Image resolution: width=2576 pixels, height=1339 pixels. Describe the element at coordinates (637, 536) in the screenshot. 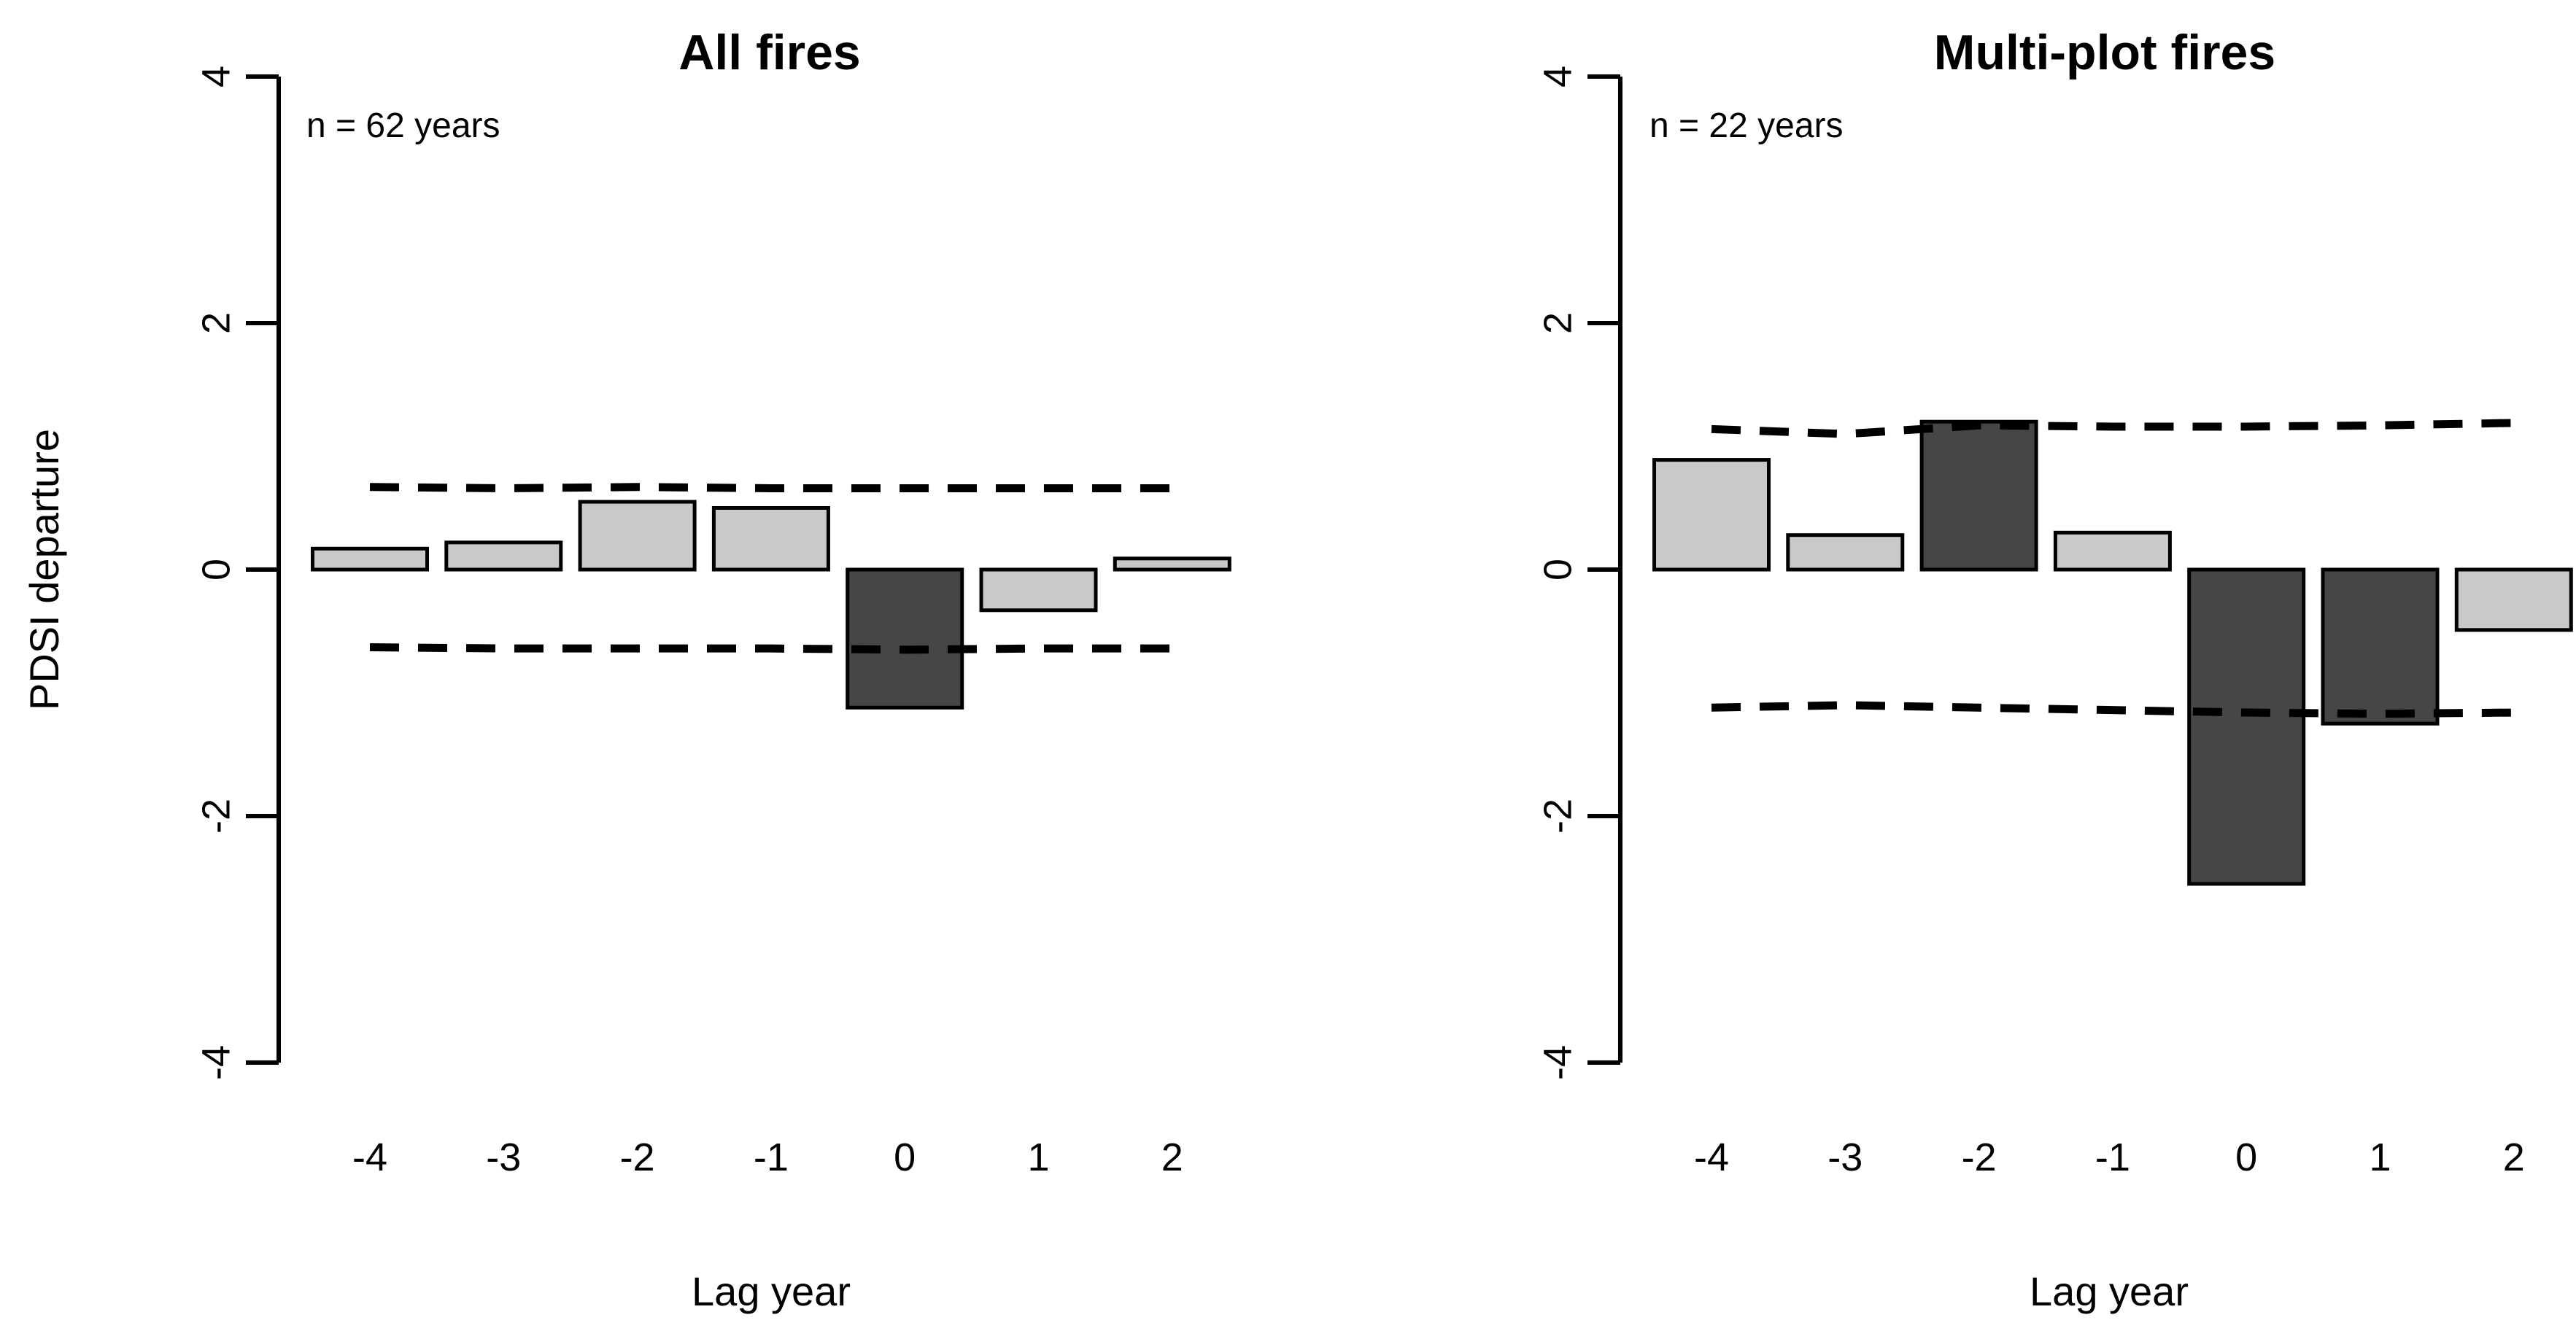

I see `bar-lag--2` at that location.